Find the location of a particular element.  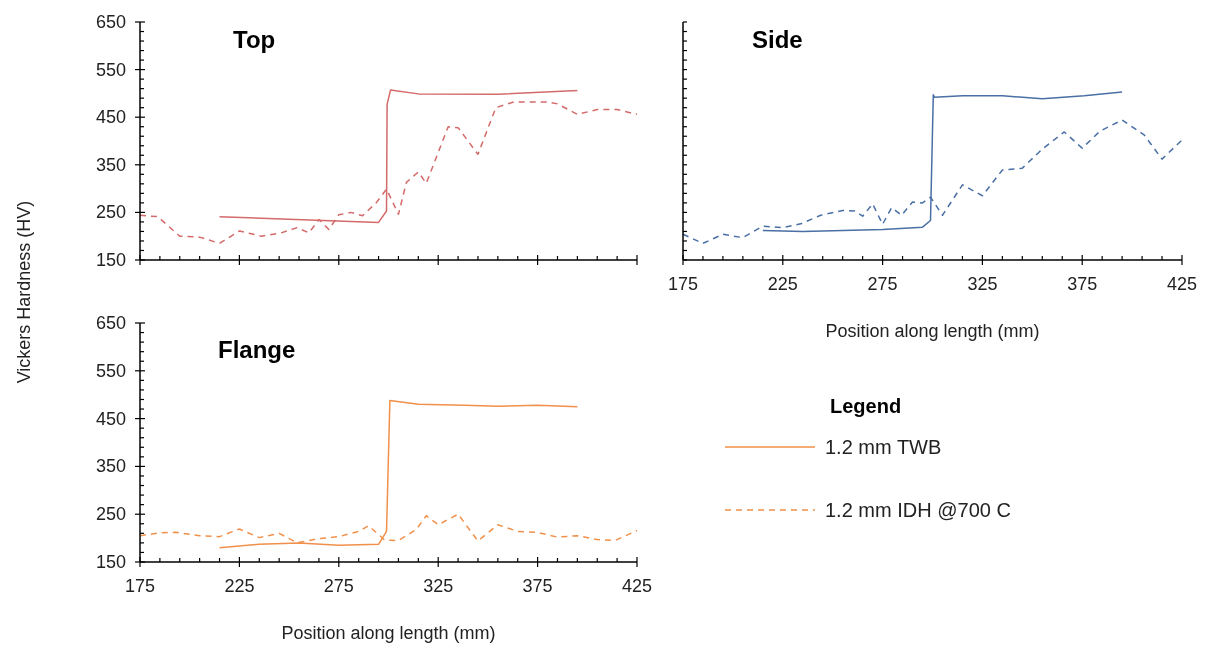

text: Flange is located at coordinates (257, 349).